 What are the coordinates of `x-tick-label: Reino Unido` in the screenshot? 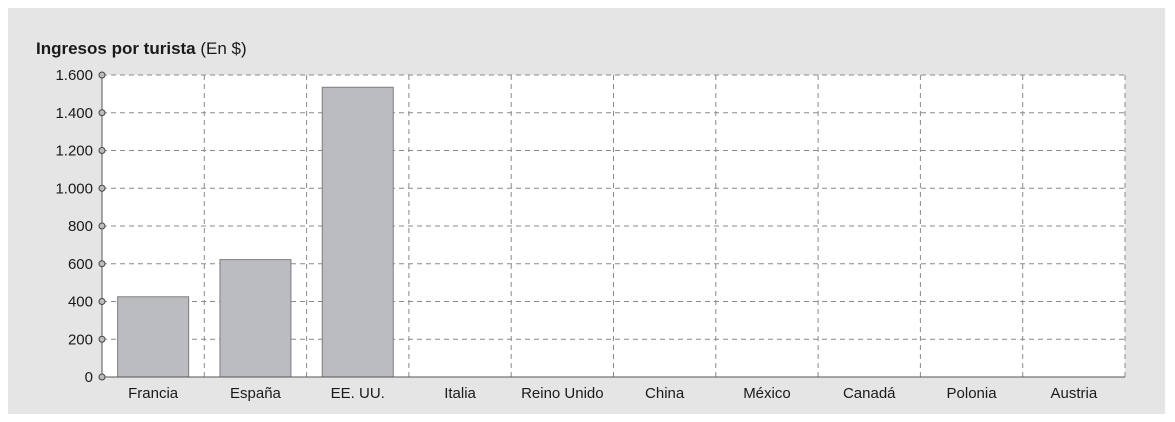 It's located at (562, 393).